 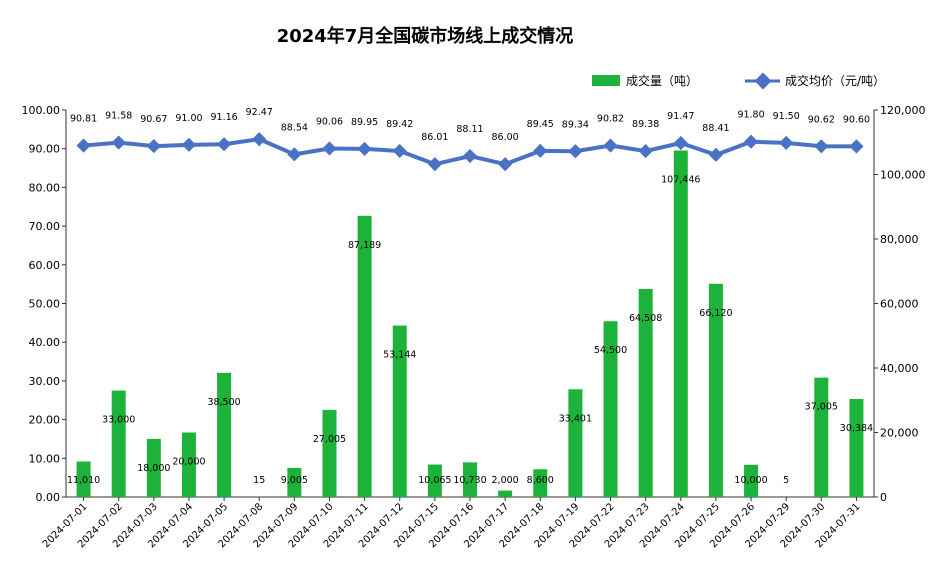 I want to click on right-axis-tick-label: 60,000, so click(x=899, y=304).